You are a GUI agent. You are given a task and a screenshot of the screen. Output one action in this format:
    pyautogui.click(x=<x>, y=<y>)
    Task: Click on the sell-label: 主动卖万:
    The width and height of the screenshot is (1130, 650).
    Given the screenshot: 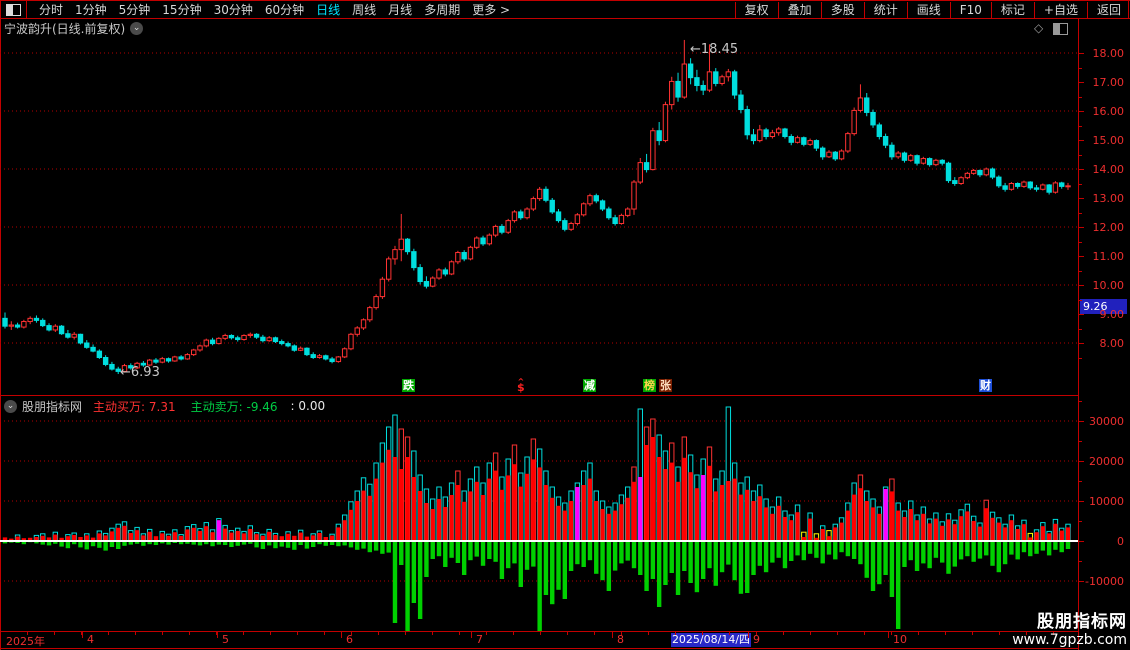 What is the action you would take?
    pyautogui.click(x=216, y=406)
    